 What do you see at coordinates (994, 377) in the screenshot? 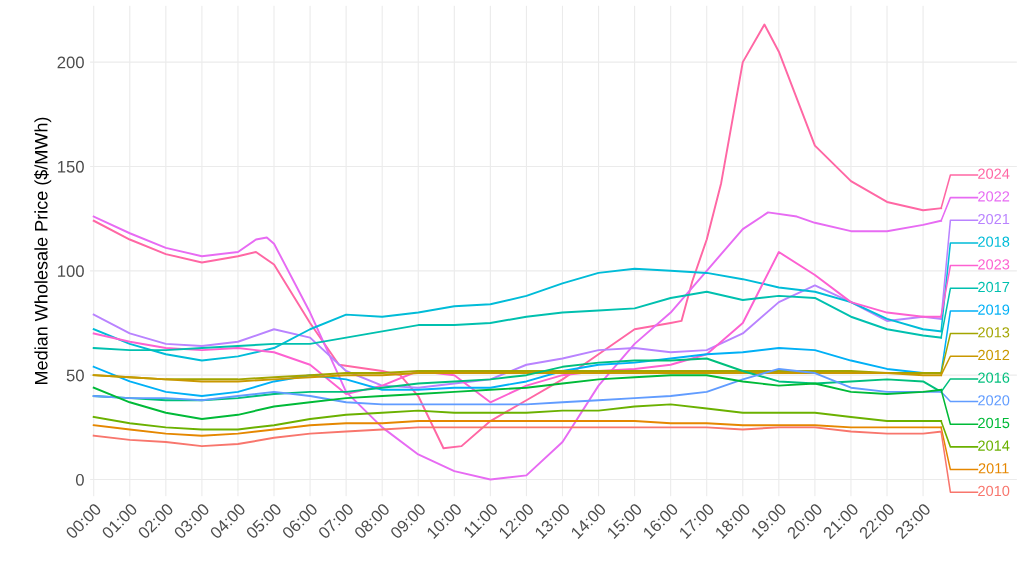
I see `legend-label: 2016` at bounding box center [994, 377].